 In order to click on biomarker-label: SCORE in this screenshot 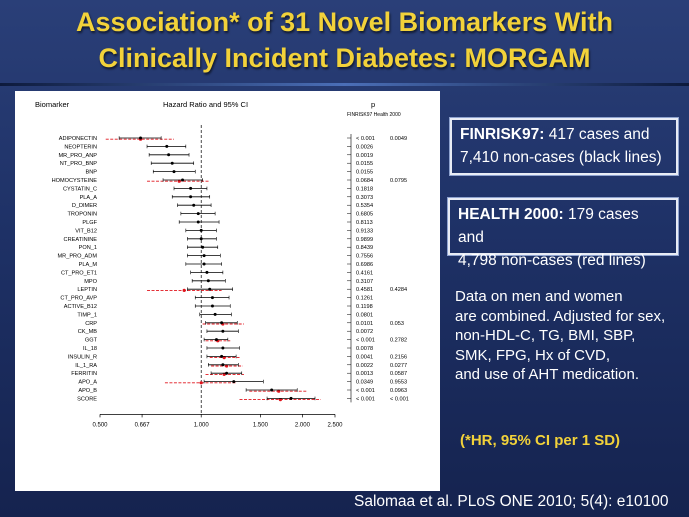, I will do `click(87, 399)`.